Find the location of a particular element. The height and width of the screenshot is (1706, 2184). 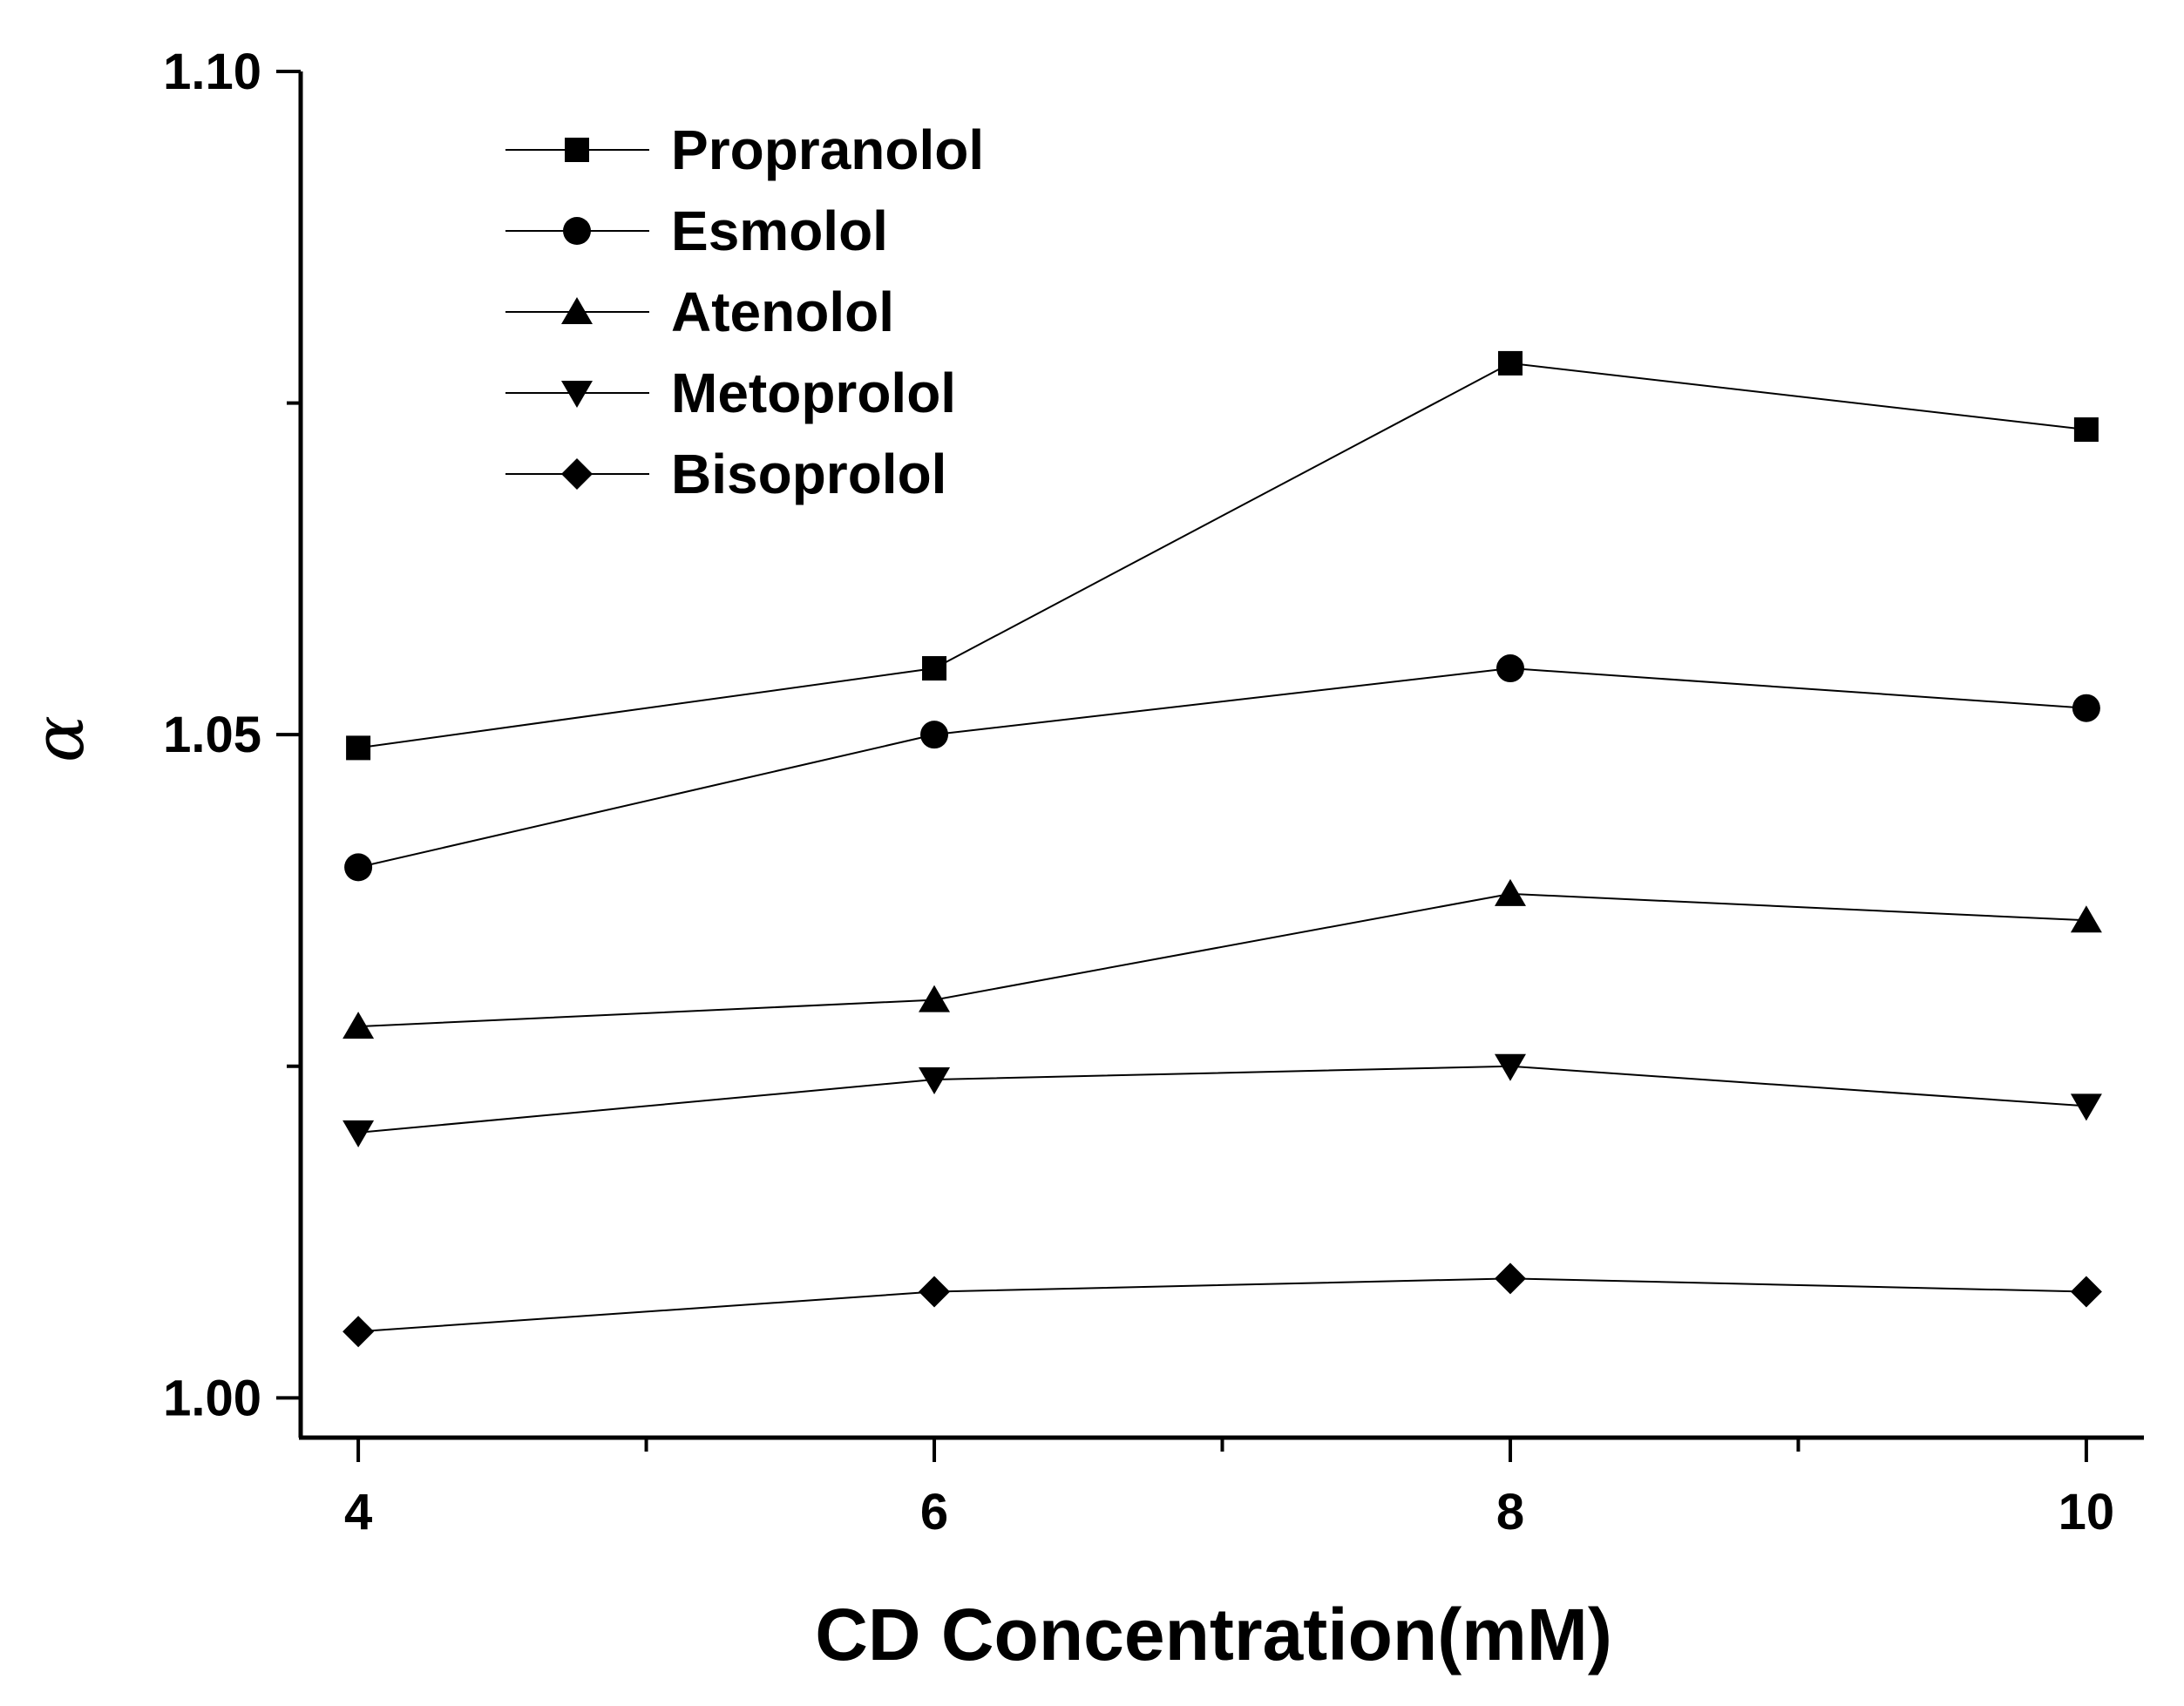

series-esmolol is located at coordinates (1222, 768).